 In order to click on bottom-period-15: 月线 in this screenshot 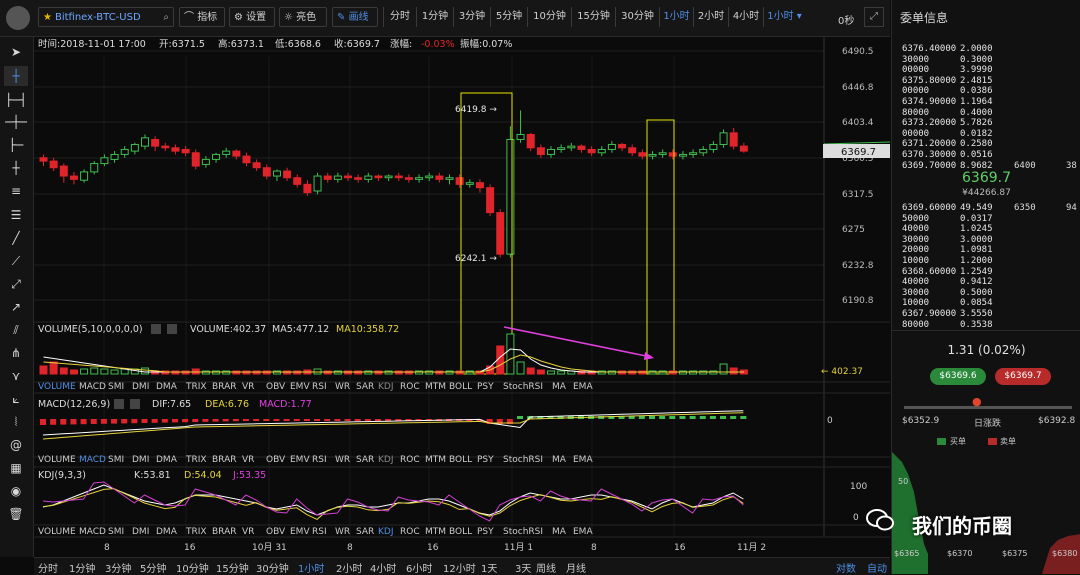, I will do `click(576, 569)`.